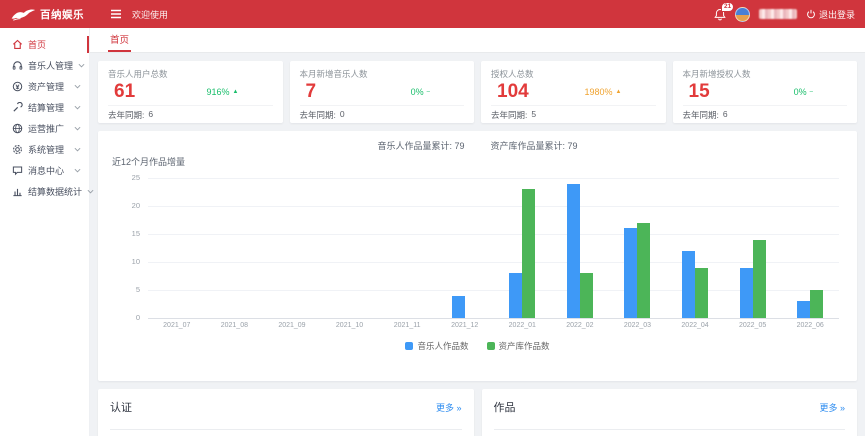  What do you see at coordinates (53, 14) in the screenshot?
I see `brand: 百纳娱乐` at bounding box center [53, 14].